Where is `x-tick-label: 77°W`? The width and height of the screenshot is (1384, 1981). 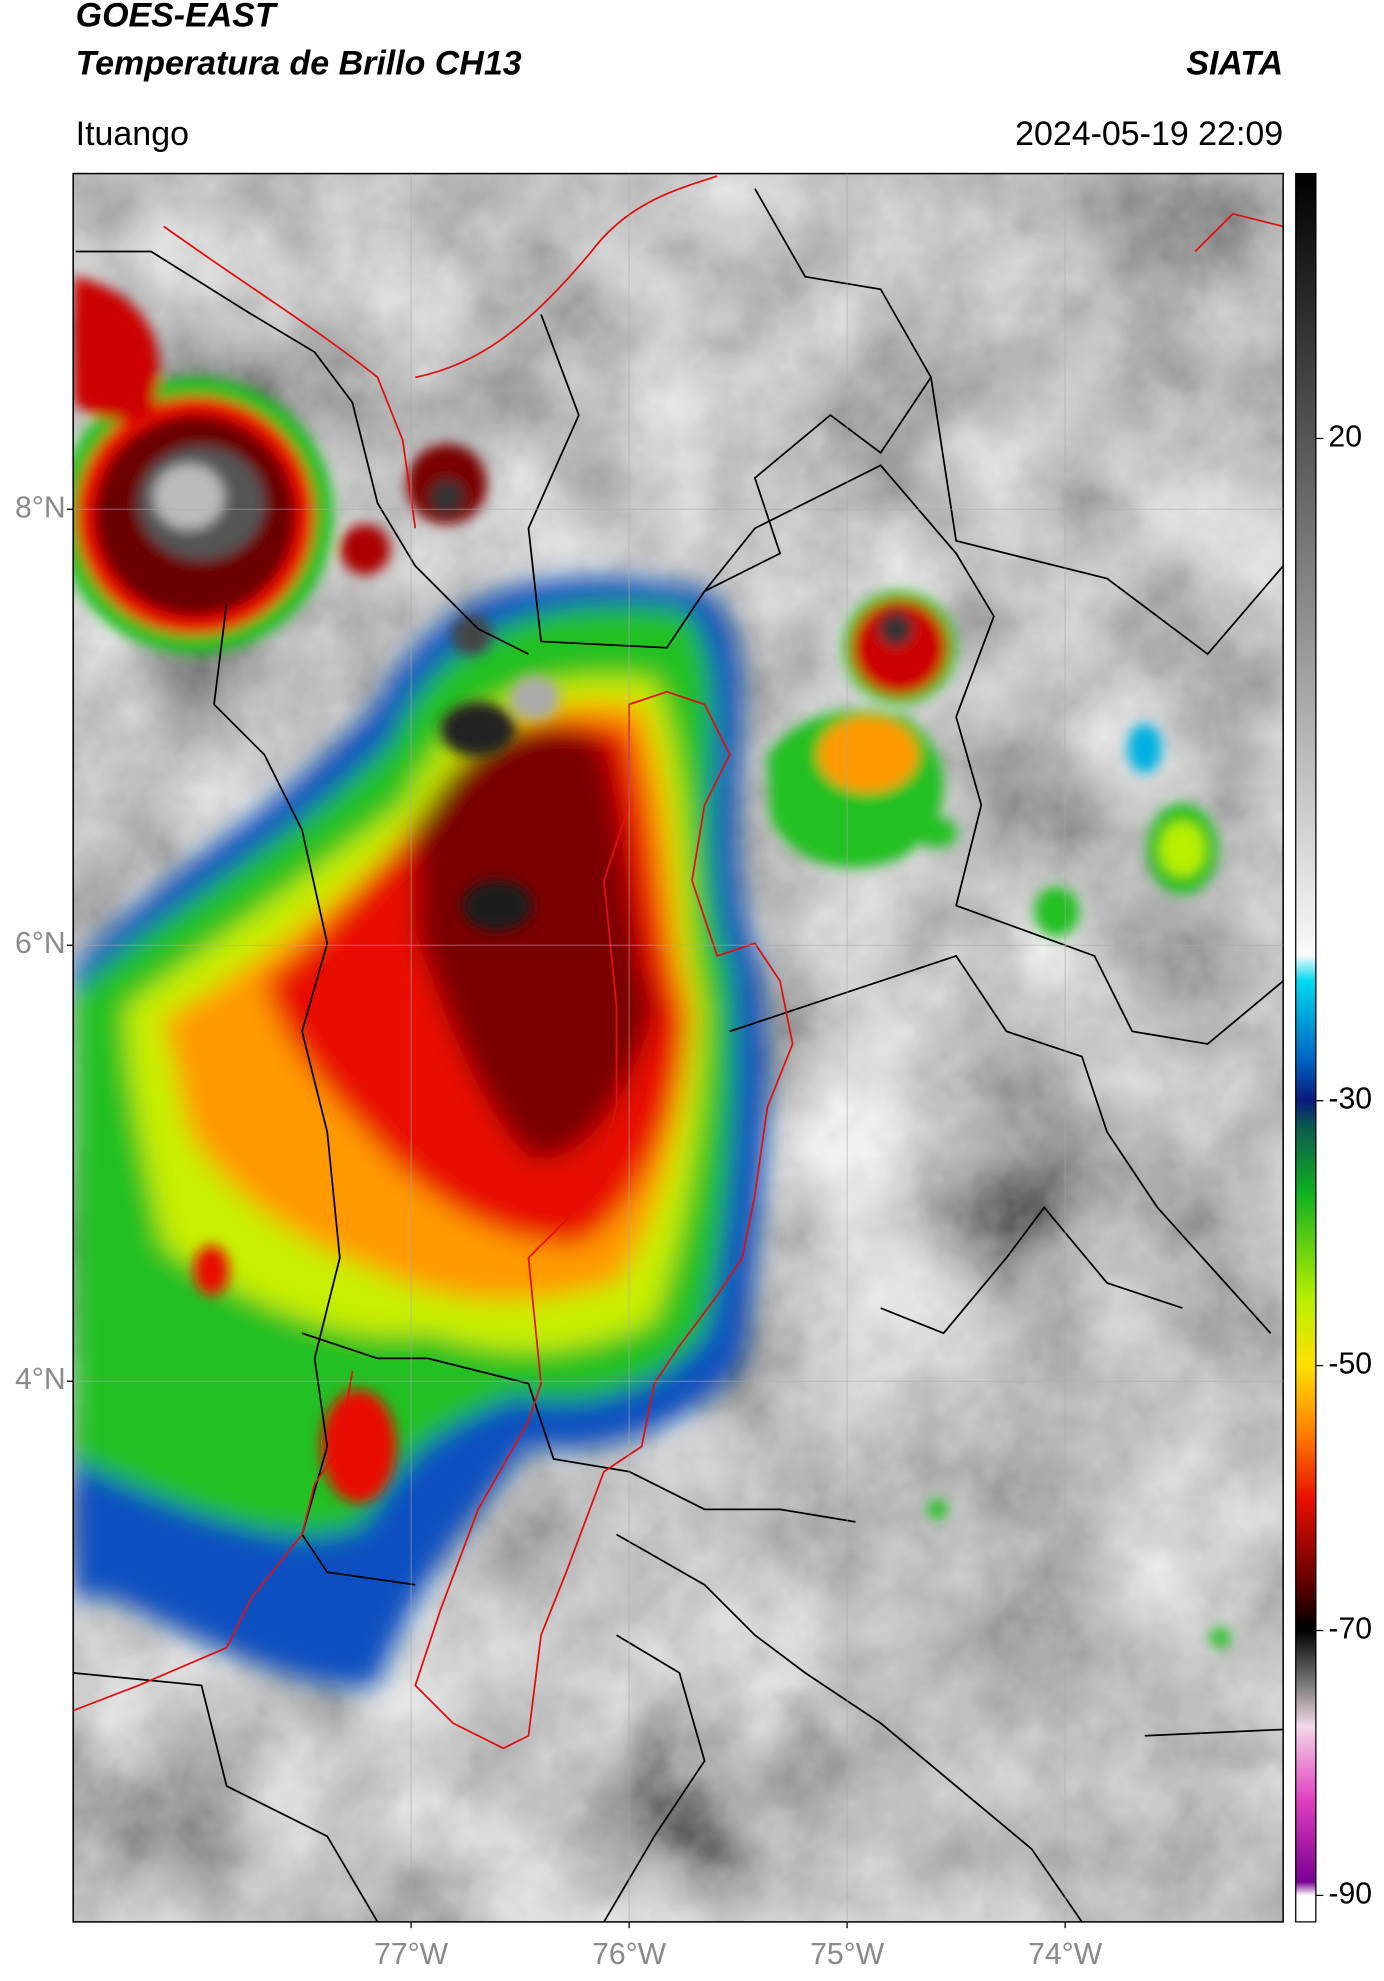
x-tick-label: 77°W is located at coordinates (411, 1954).